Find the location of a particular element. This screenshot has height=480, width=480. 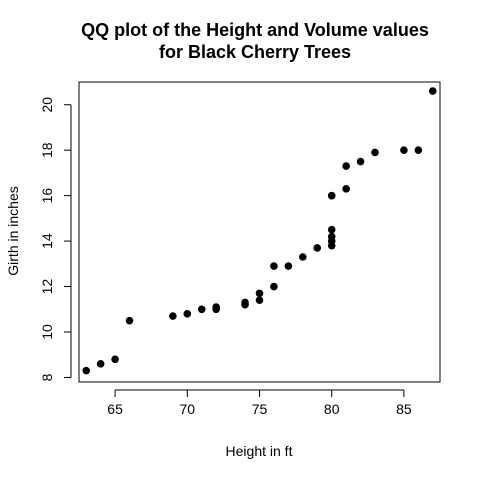

y-tick-label: 20 is located at coordinates (47, 105).